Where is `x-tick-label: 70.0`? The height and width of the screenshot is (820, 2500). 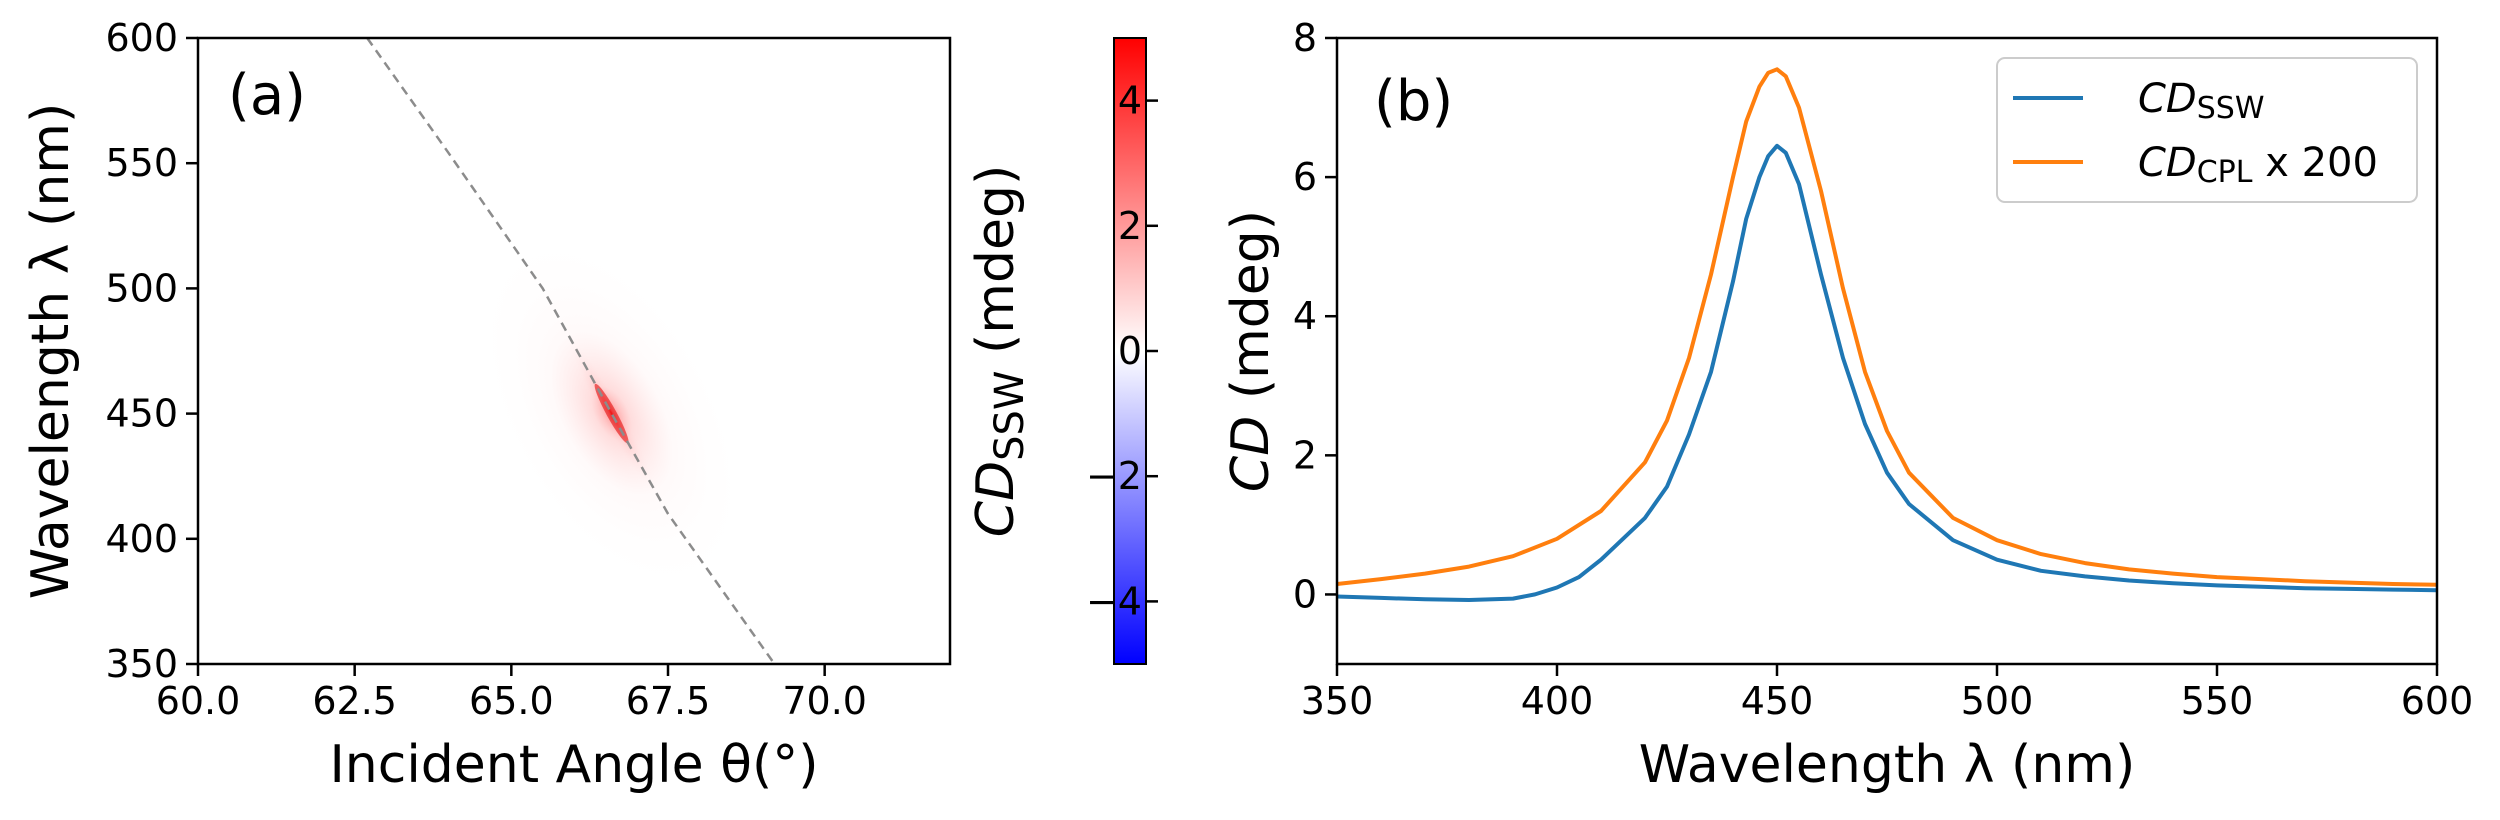 x-tick-label: 70.0 is located at coordinates (824, 701).